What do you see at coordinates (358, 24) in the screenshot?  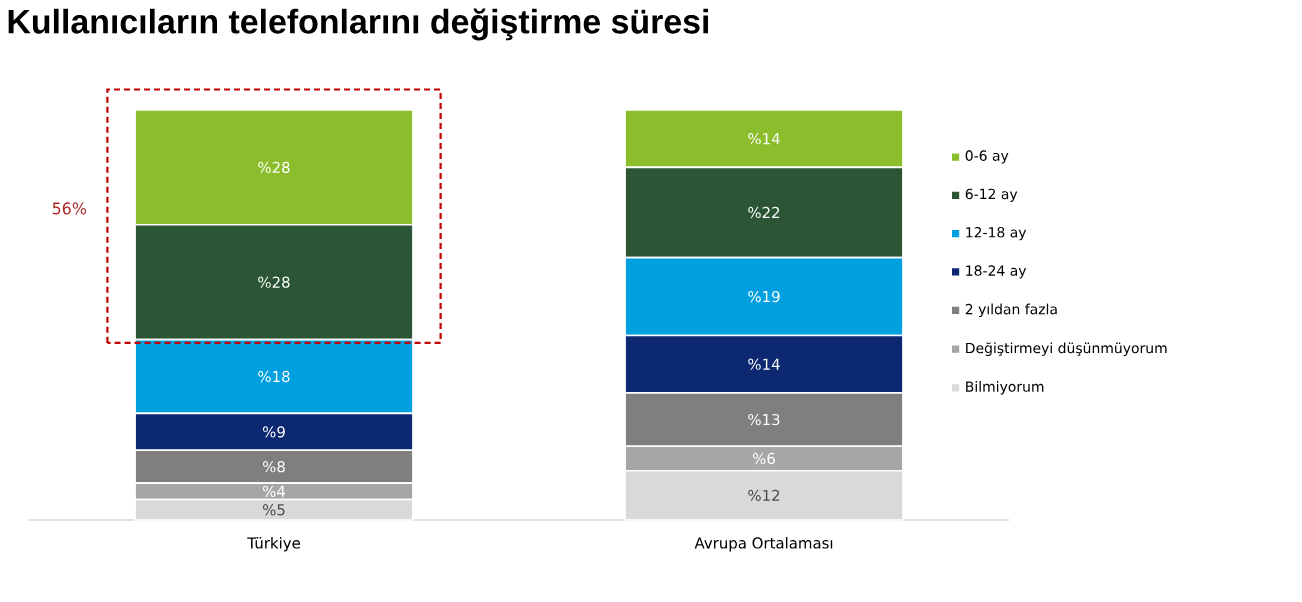 I see `chart-title: Kullanıcıların telefonlarını değiştirme süresi` at bounding box center [358, 24].